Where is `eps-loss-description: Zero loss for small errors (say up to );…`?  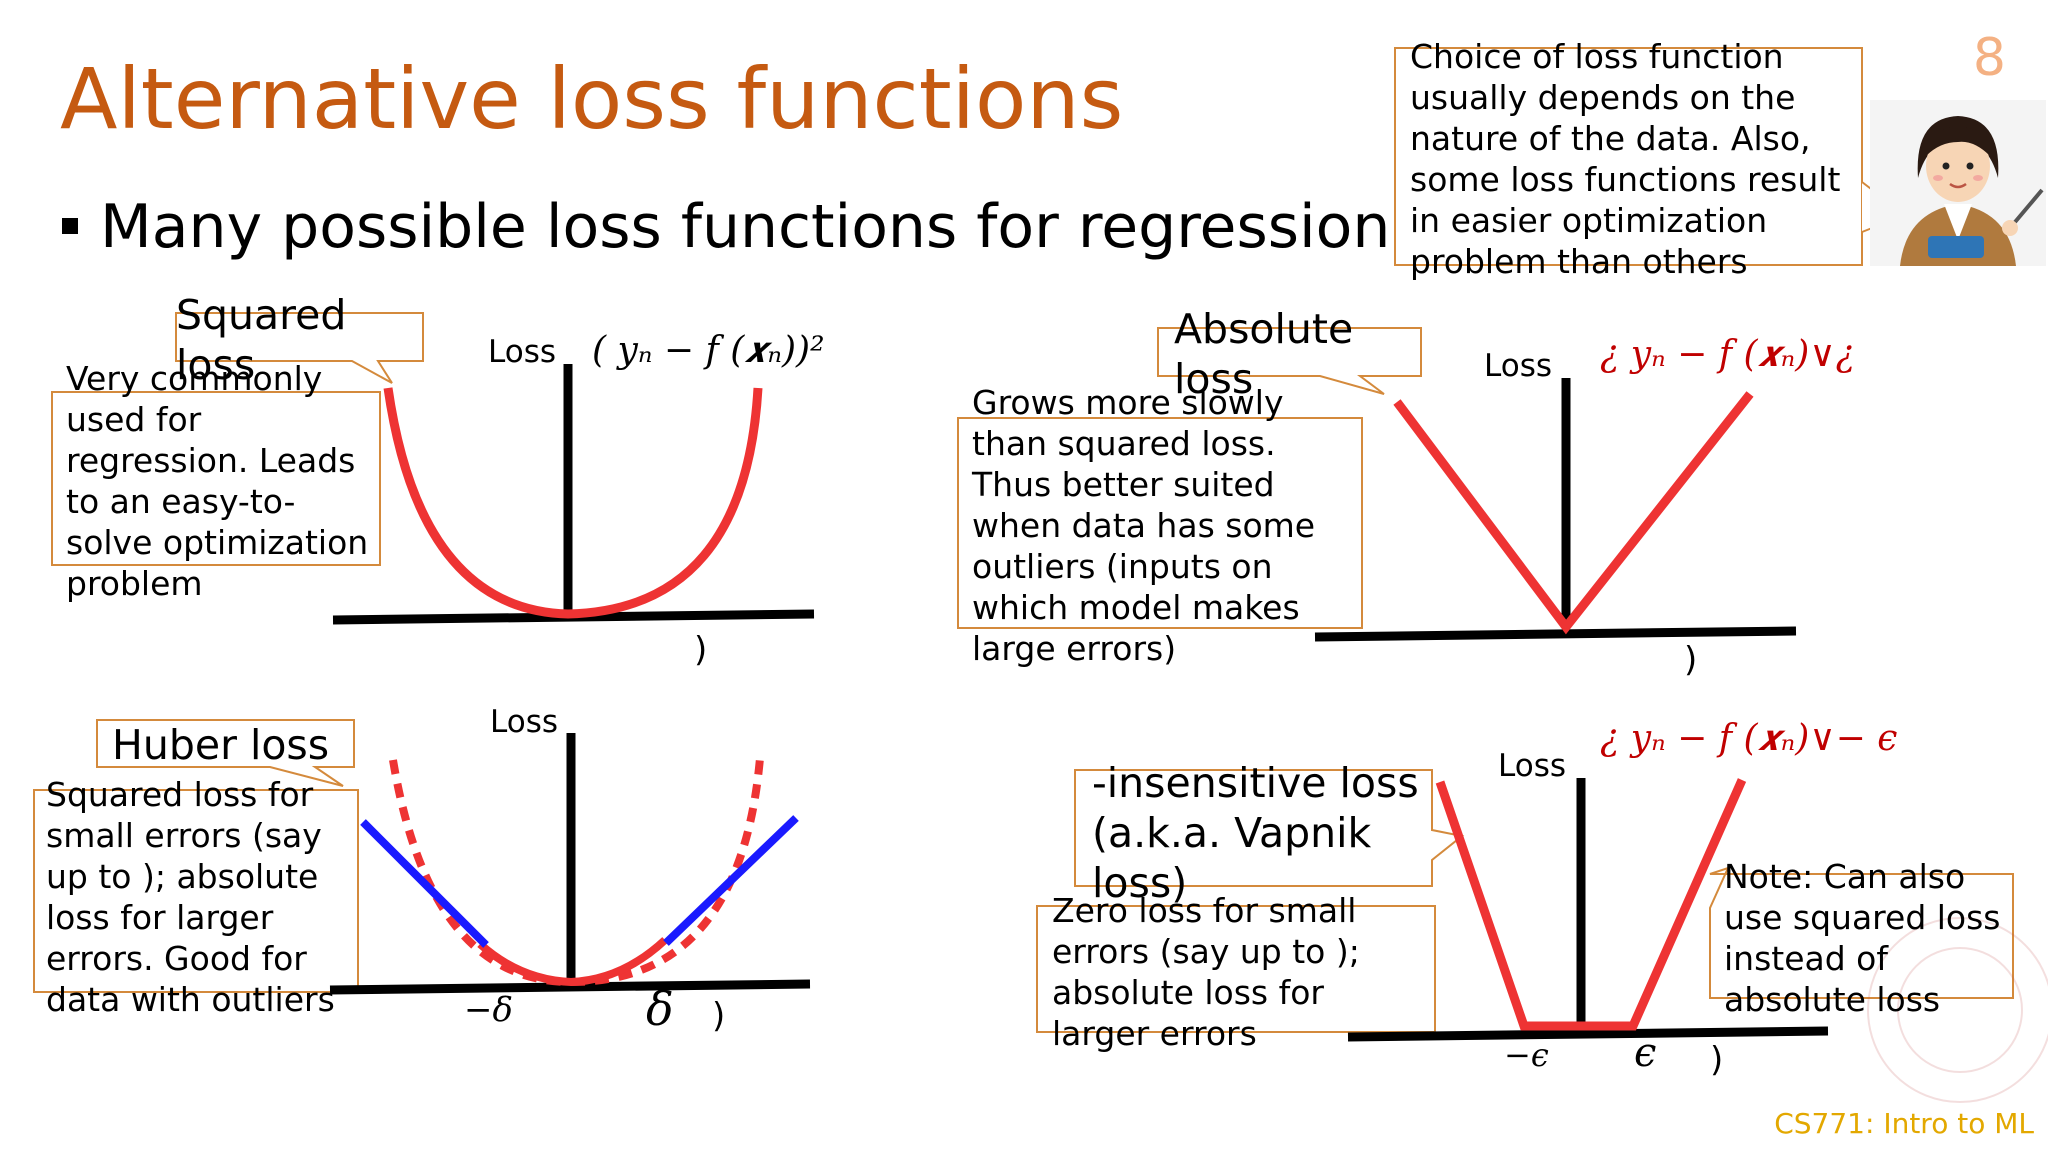 eps-loss-description: Zero loss for small errors (say up to );… is located at coordinates (1206, 972).